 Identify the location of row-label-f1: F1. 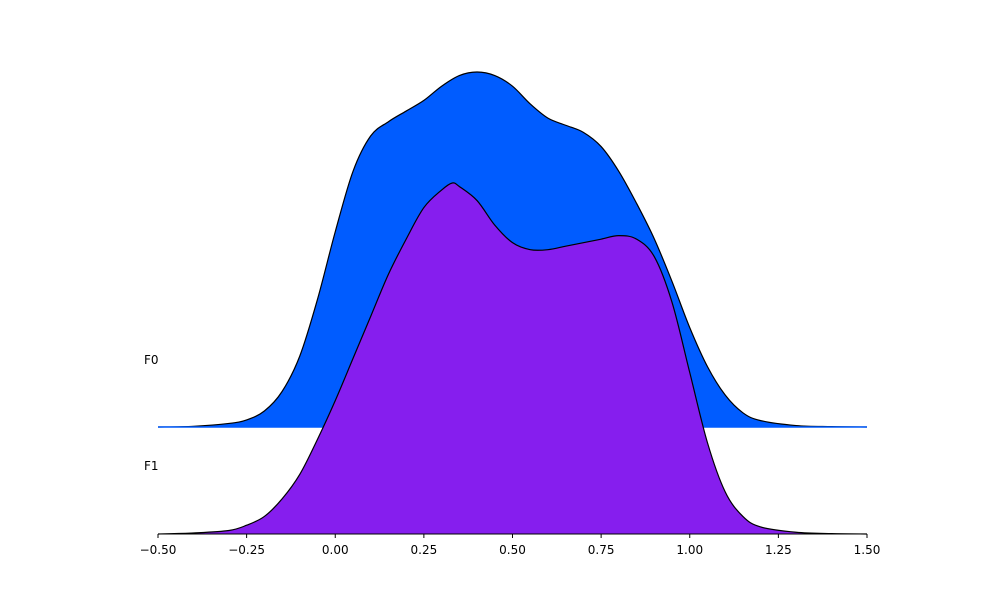
(151, 466).